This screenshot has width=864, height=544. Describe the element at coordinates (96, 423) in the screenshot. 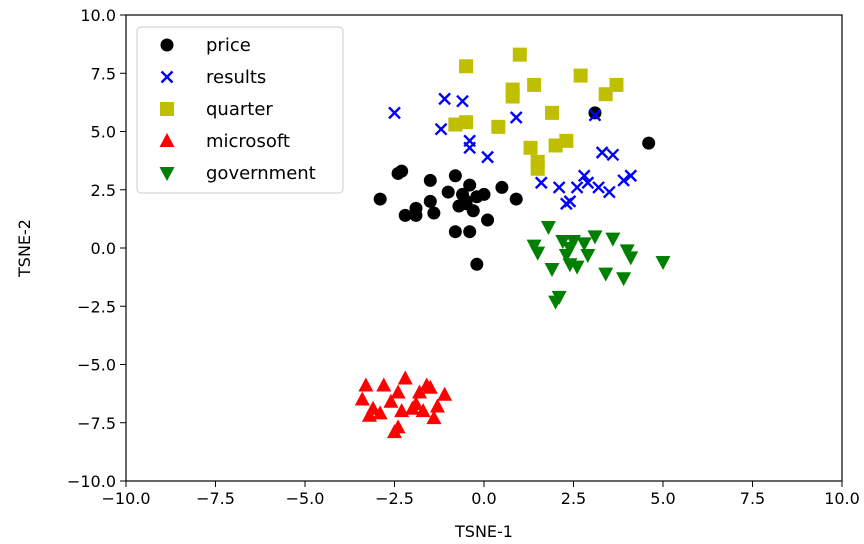

I see `y-tick-label: −7.5` at that location.